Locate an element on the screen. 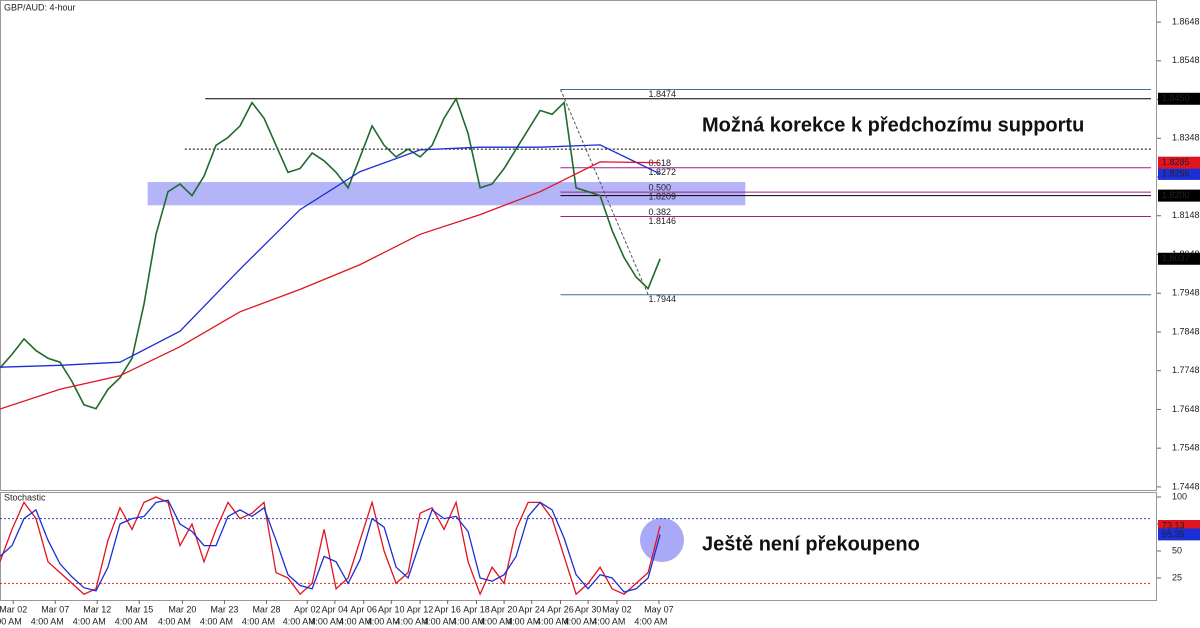 The image size is (1200, 628). x-tick-label: Mar 23 is located at coordinates (224, 609).